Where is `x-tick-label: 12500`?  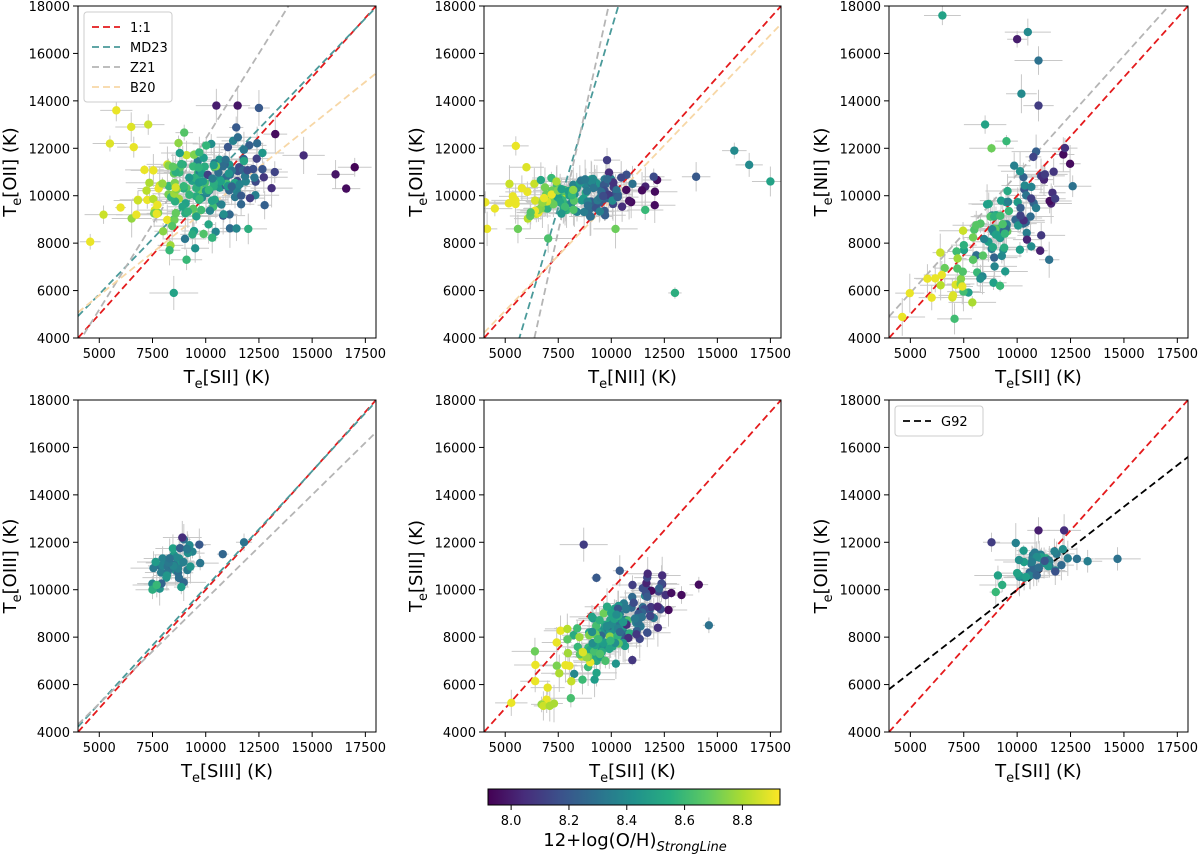
x-tick-label: 12500 is located at coordinates (1070, 748).